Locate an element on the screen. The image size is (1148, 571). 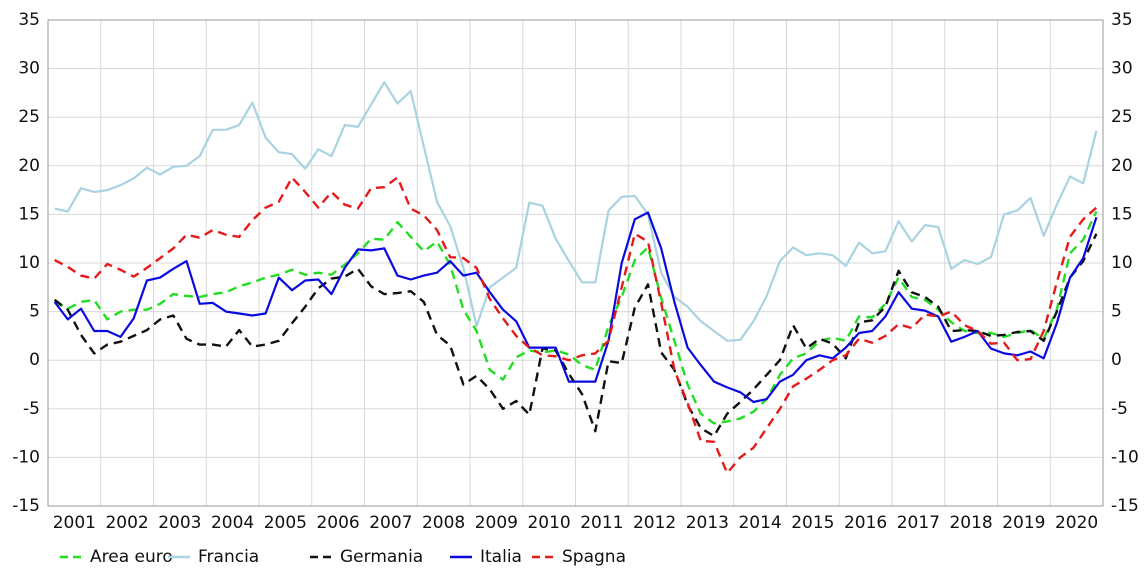
x-tick-label: 2014 is located at coordinates (759, 523).